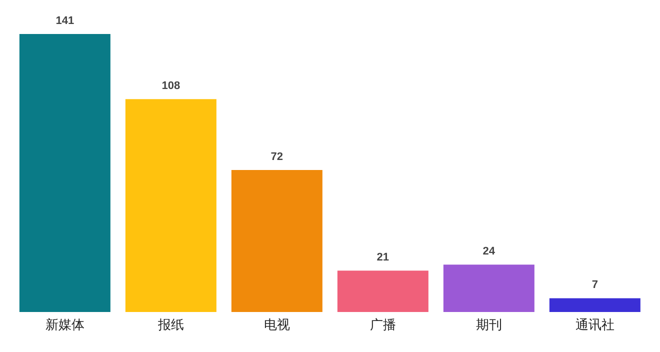 The image size is (660, 352). Describe the element at coordinates (489, 324) in the screenshot. I see `x-tick-label: 期刊` at that location.